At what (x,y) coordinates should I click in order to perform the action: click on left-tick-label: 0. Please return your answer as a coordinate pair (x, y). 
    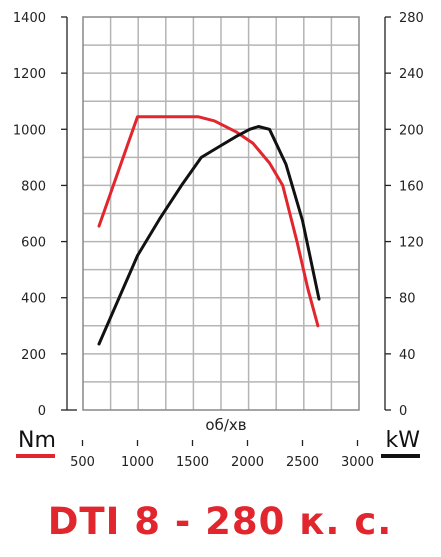
    Looking at the image, I should click on (42, 411).